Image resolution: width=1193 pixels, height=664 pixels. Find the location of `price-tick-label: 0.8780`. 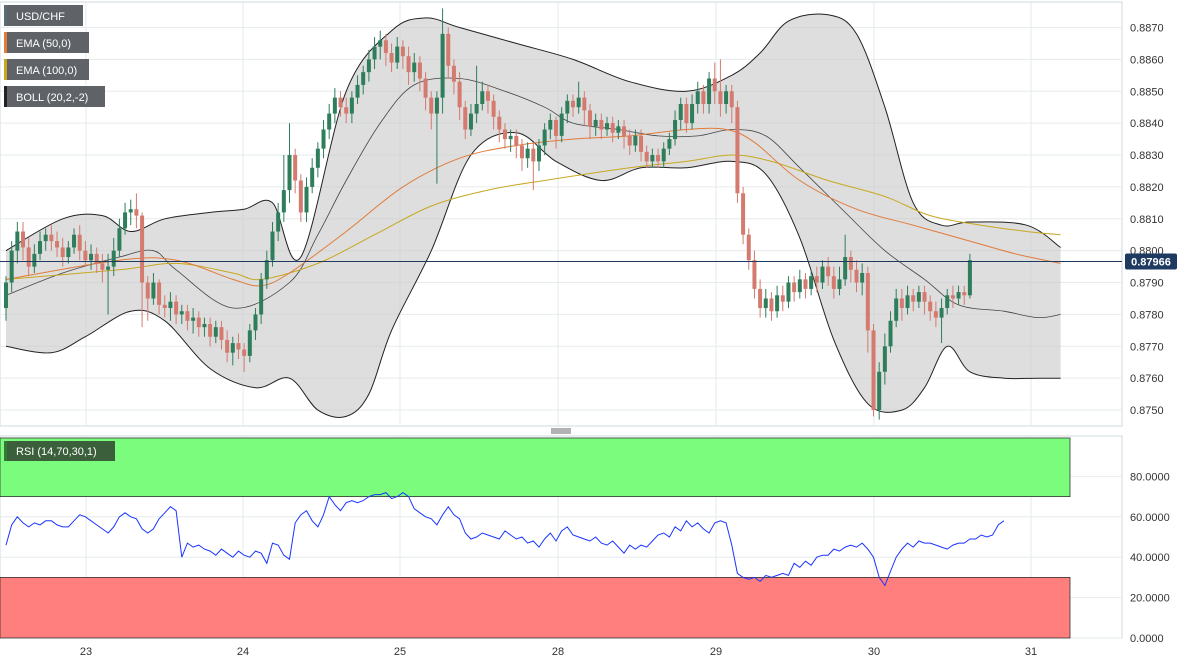

price-tick-label: 0.8780 is located at coordinates (1147, 315).